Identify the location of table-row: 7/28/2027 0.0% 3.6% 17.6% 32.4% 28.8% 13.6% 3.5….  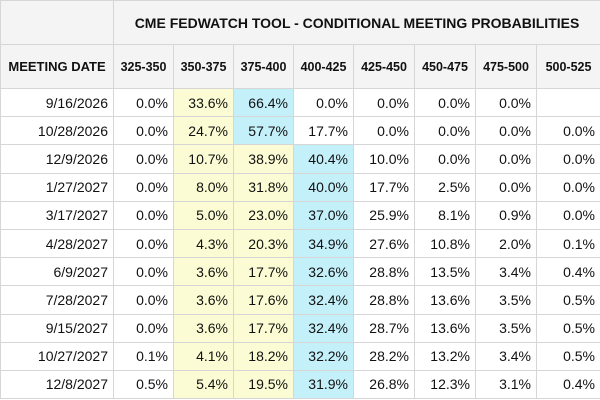
(300, 300).